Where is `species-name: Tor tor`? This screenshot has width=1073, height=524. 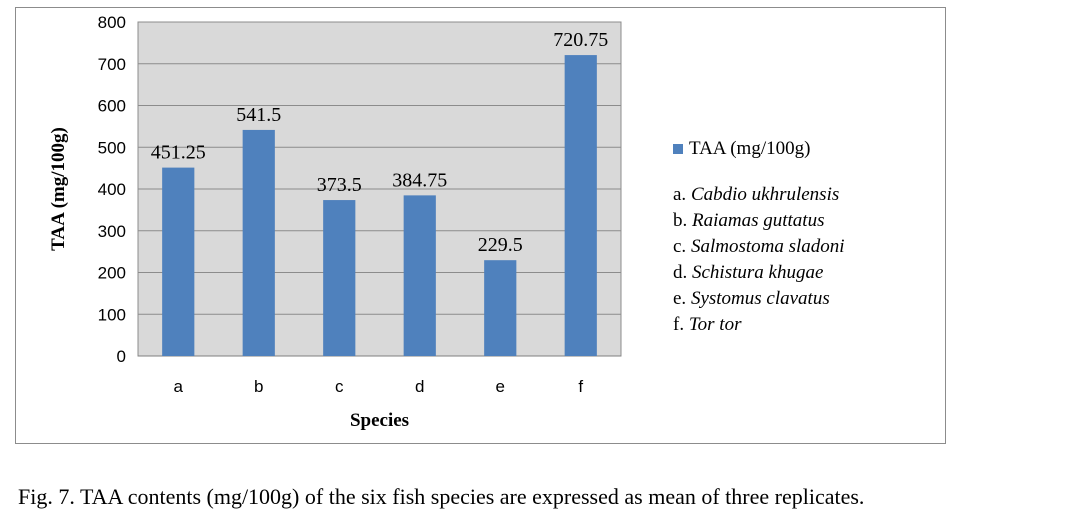
species-name: Tor tor is located at coordinates (715, 324).